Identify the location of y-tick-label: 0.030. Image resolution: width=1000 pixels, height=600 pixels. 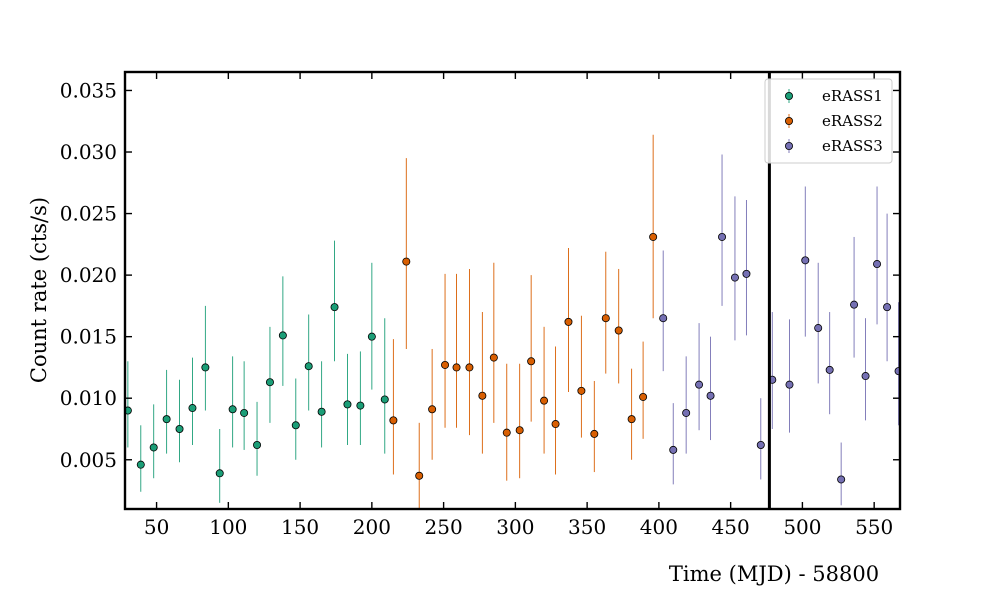
(88, 152).